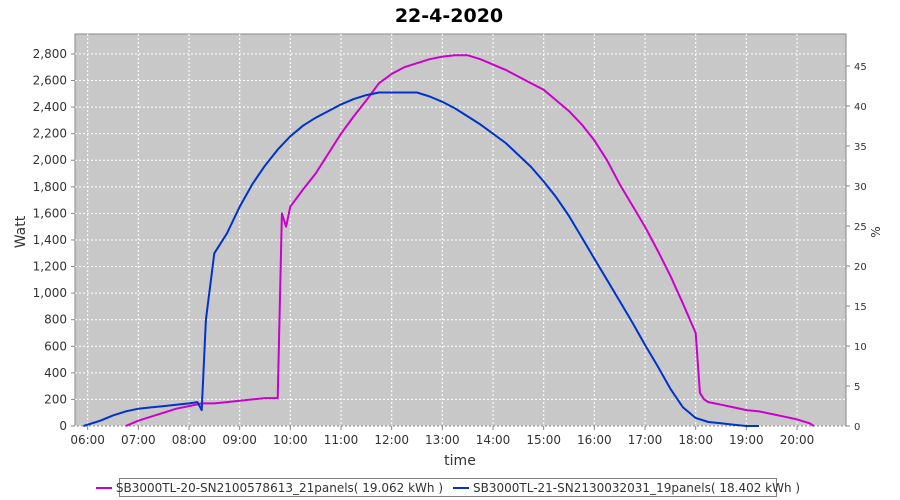 This screenshot has width=900, height=500. I want to click on x-axis-label: time, so click(460, 461).